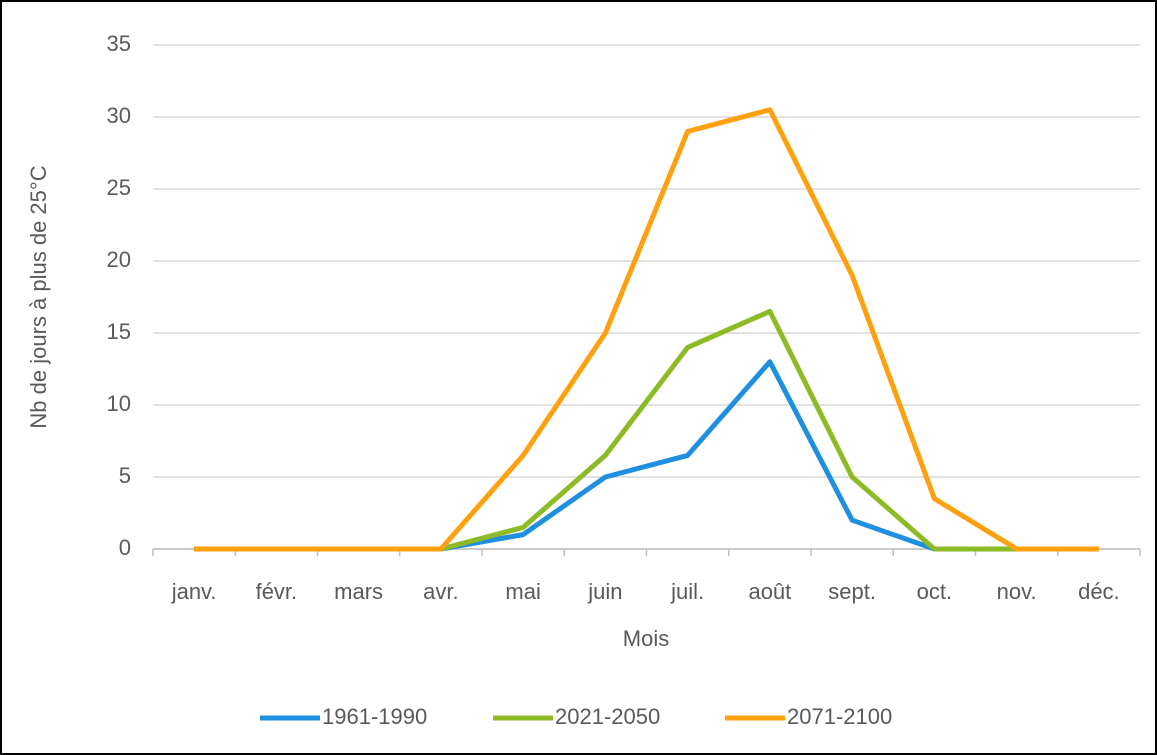  I want to click on y-tick-label: 35, so click(119, 43).